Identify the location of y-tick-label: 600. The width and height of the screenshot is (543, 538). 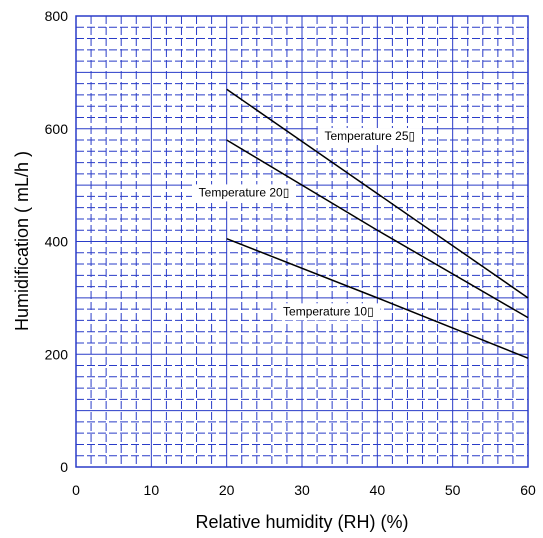
(57, 129).